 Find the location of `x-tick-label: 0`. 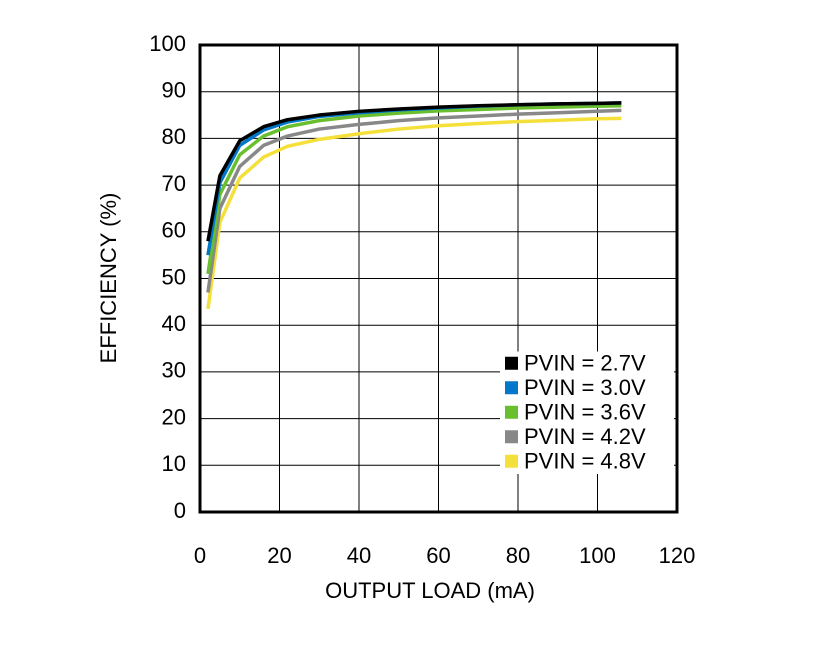

x-tick-label: 0 is located at coordinates (200, 555).